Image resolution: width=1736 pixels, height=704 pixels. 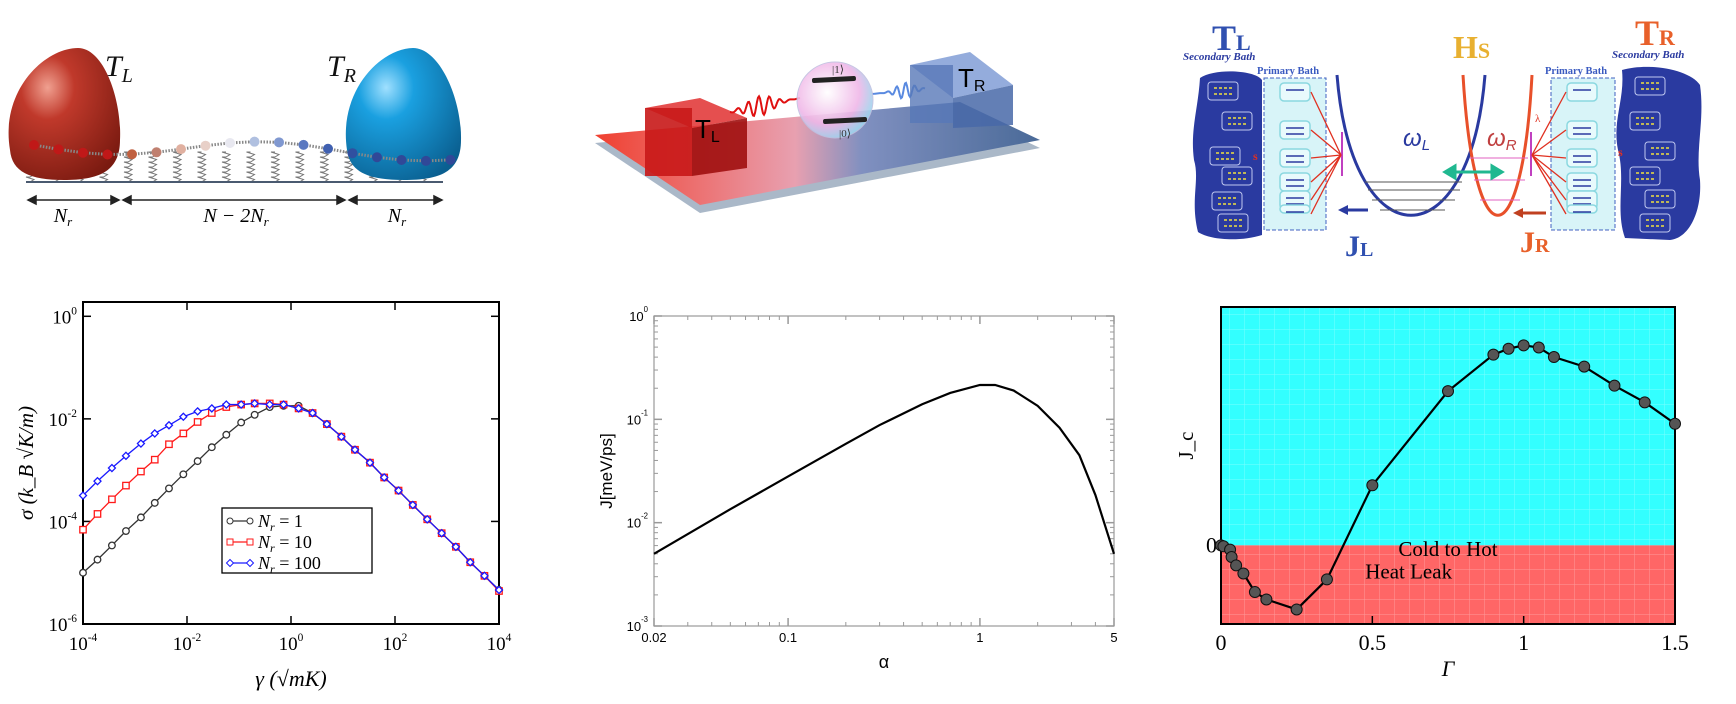 What do you see at coordinates (1442, 211) in the screenshot?
I see `current-arrows` at bounding box center [1442, 211].